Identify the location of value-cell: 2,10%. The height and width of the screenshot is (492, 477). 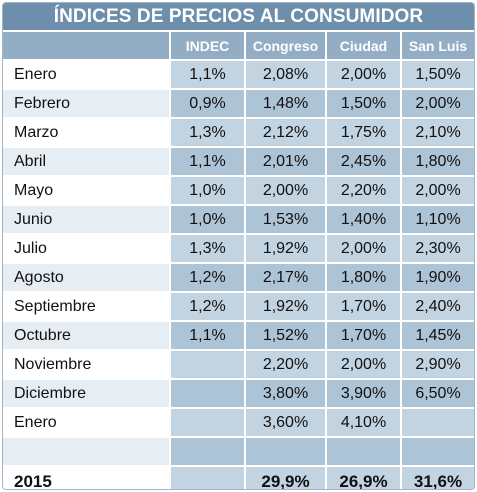
(437, 131).